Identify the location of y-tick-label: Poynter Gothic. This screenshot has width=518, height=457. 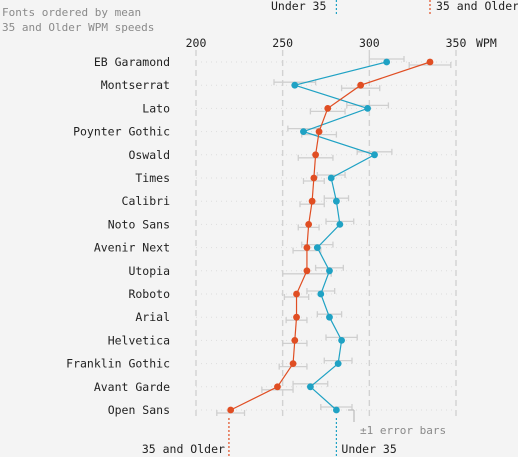
(121, 132).